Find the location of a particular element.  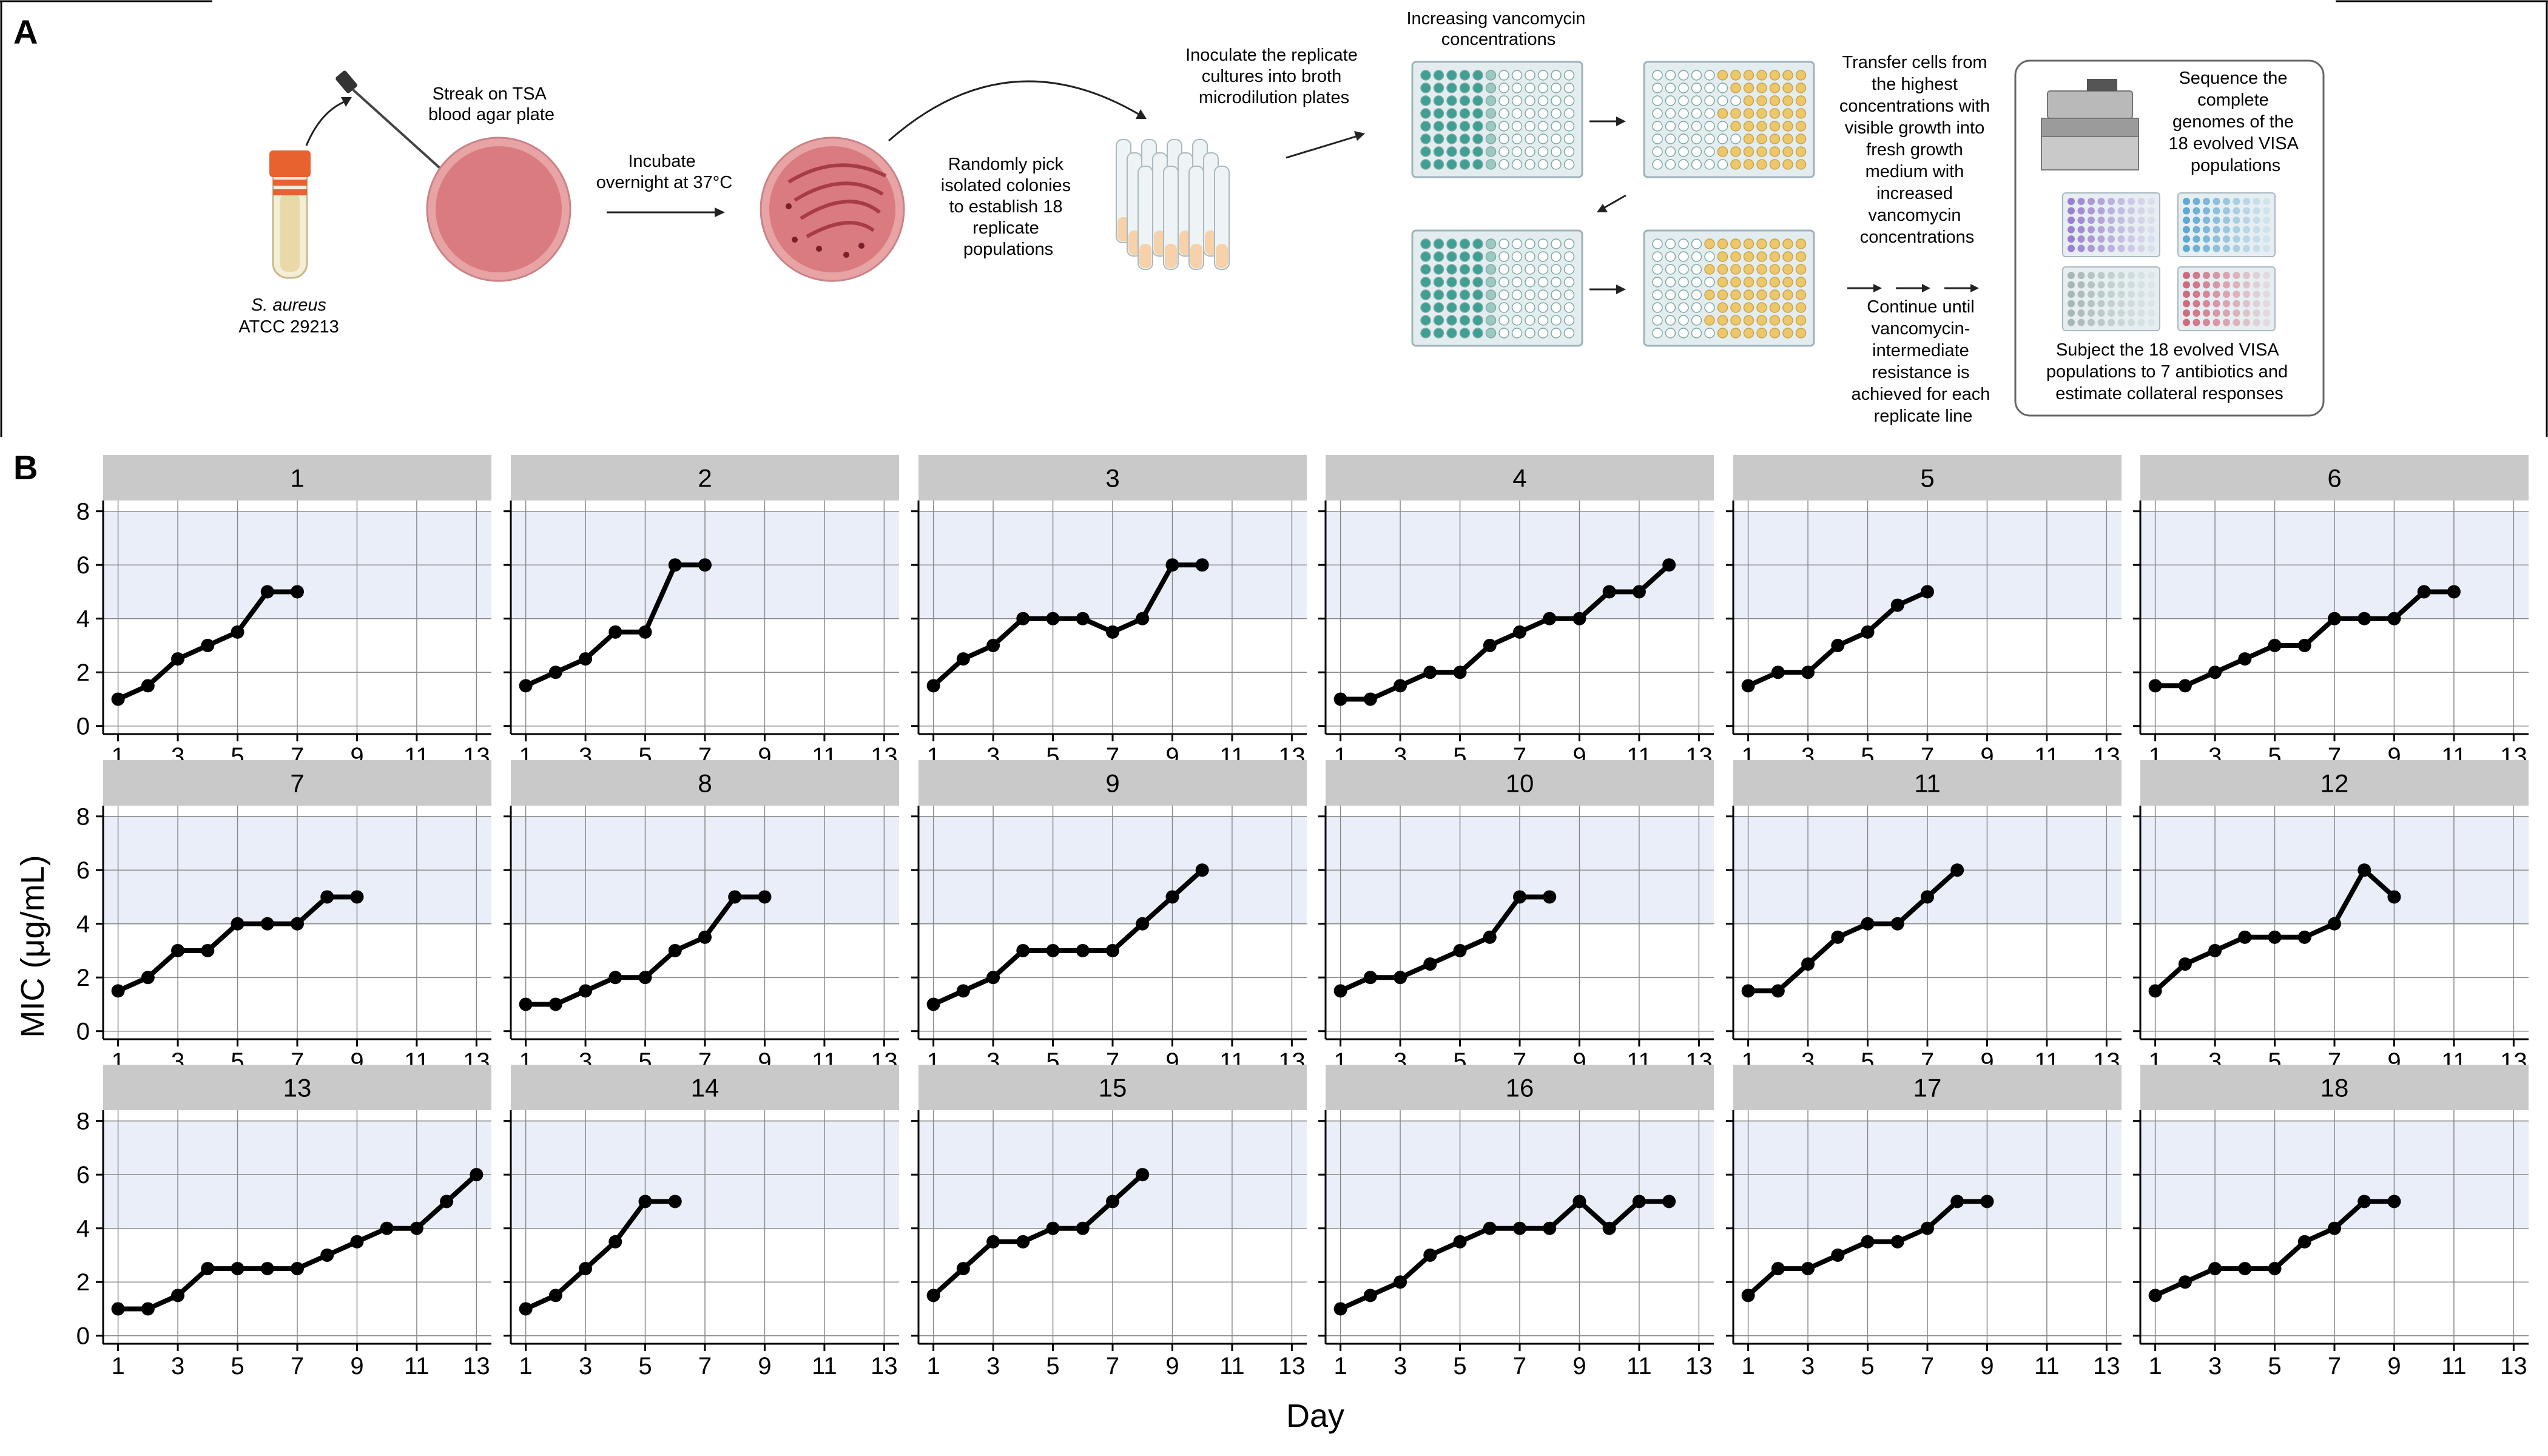

facet-panel: 121 3 5 7 9 11 13 is located at coordinates (2331, 917).